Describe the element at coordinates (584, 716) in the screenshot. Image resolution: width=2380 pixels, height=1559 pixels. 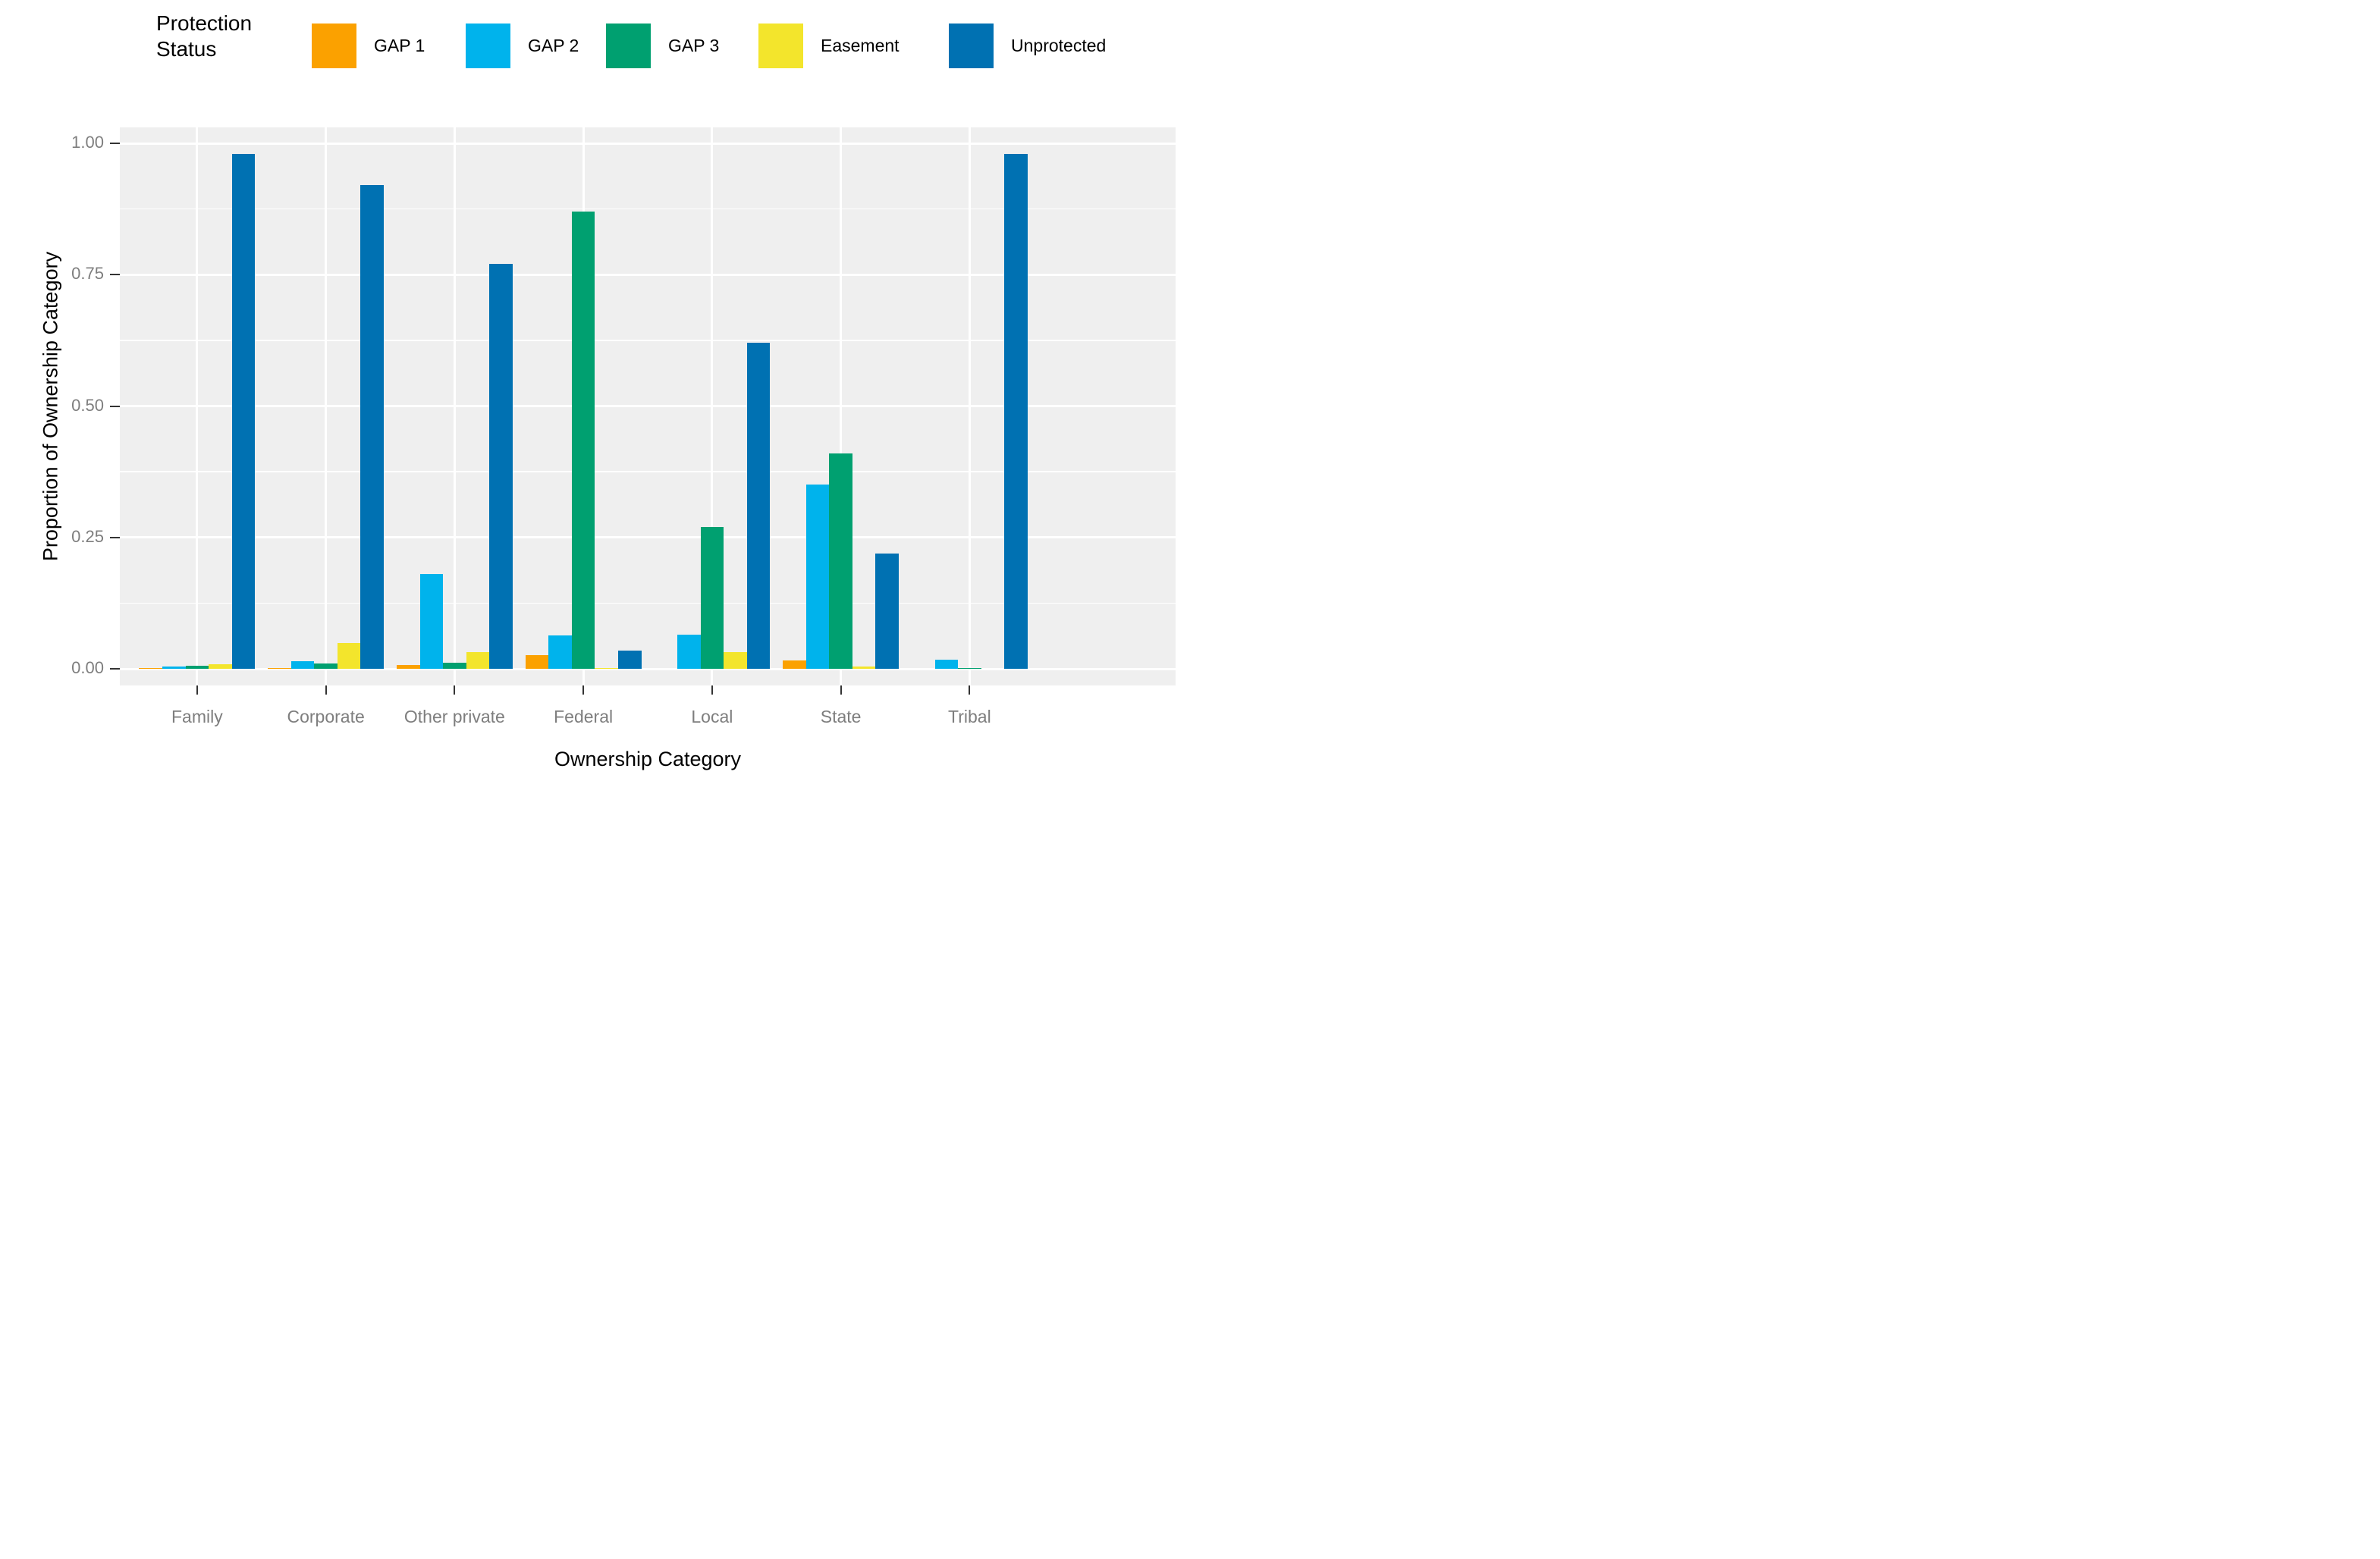
I see `x-tick-label: Federal` at that location.